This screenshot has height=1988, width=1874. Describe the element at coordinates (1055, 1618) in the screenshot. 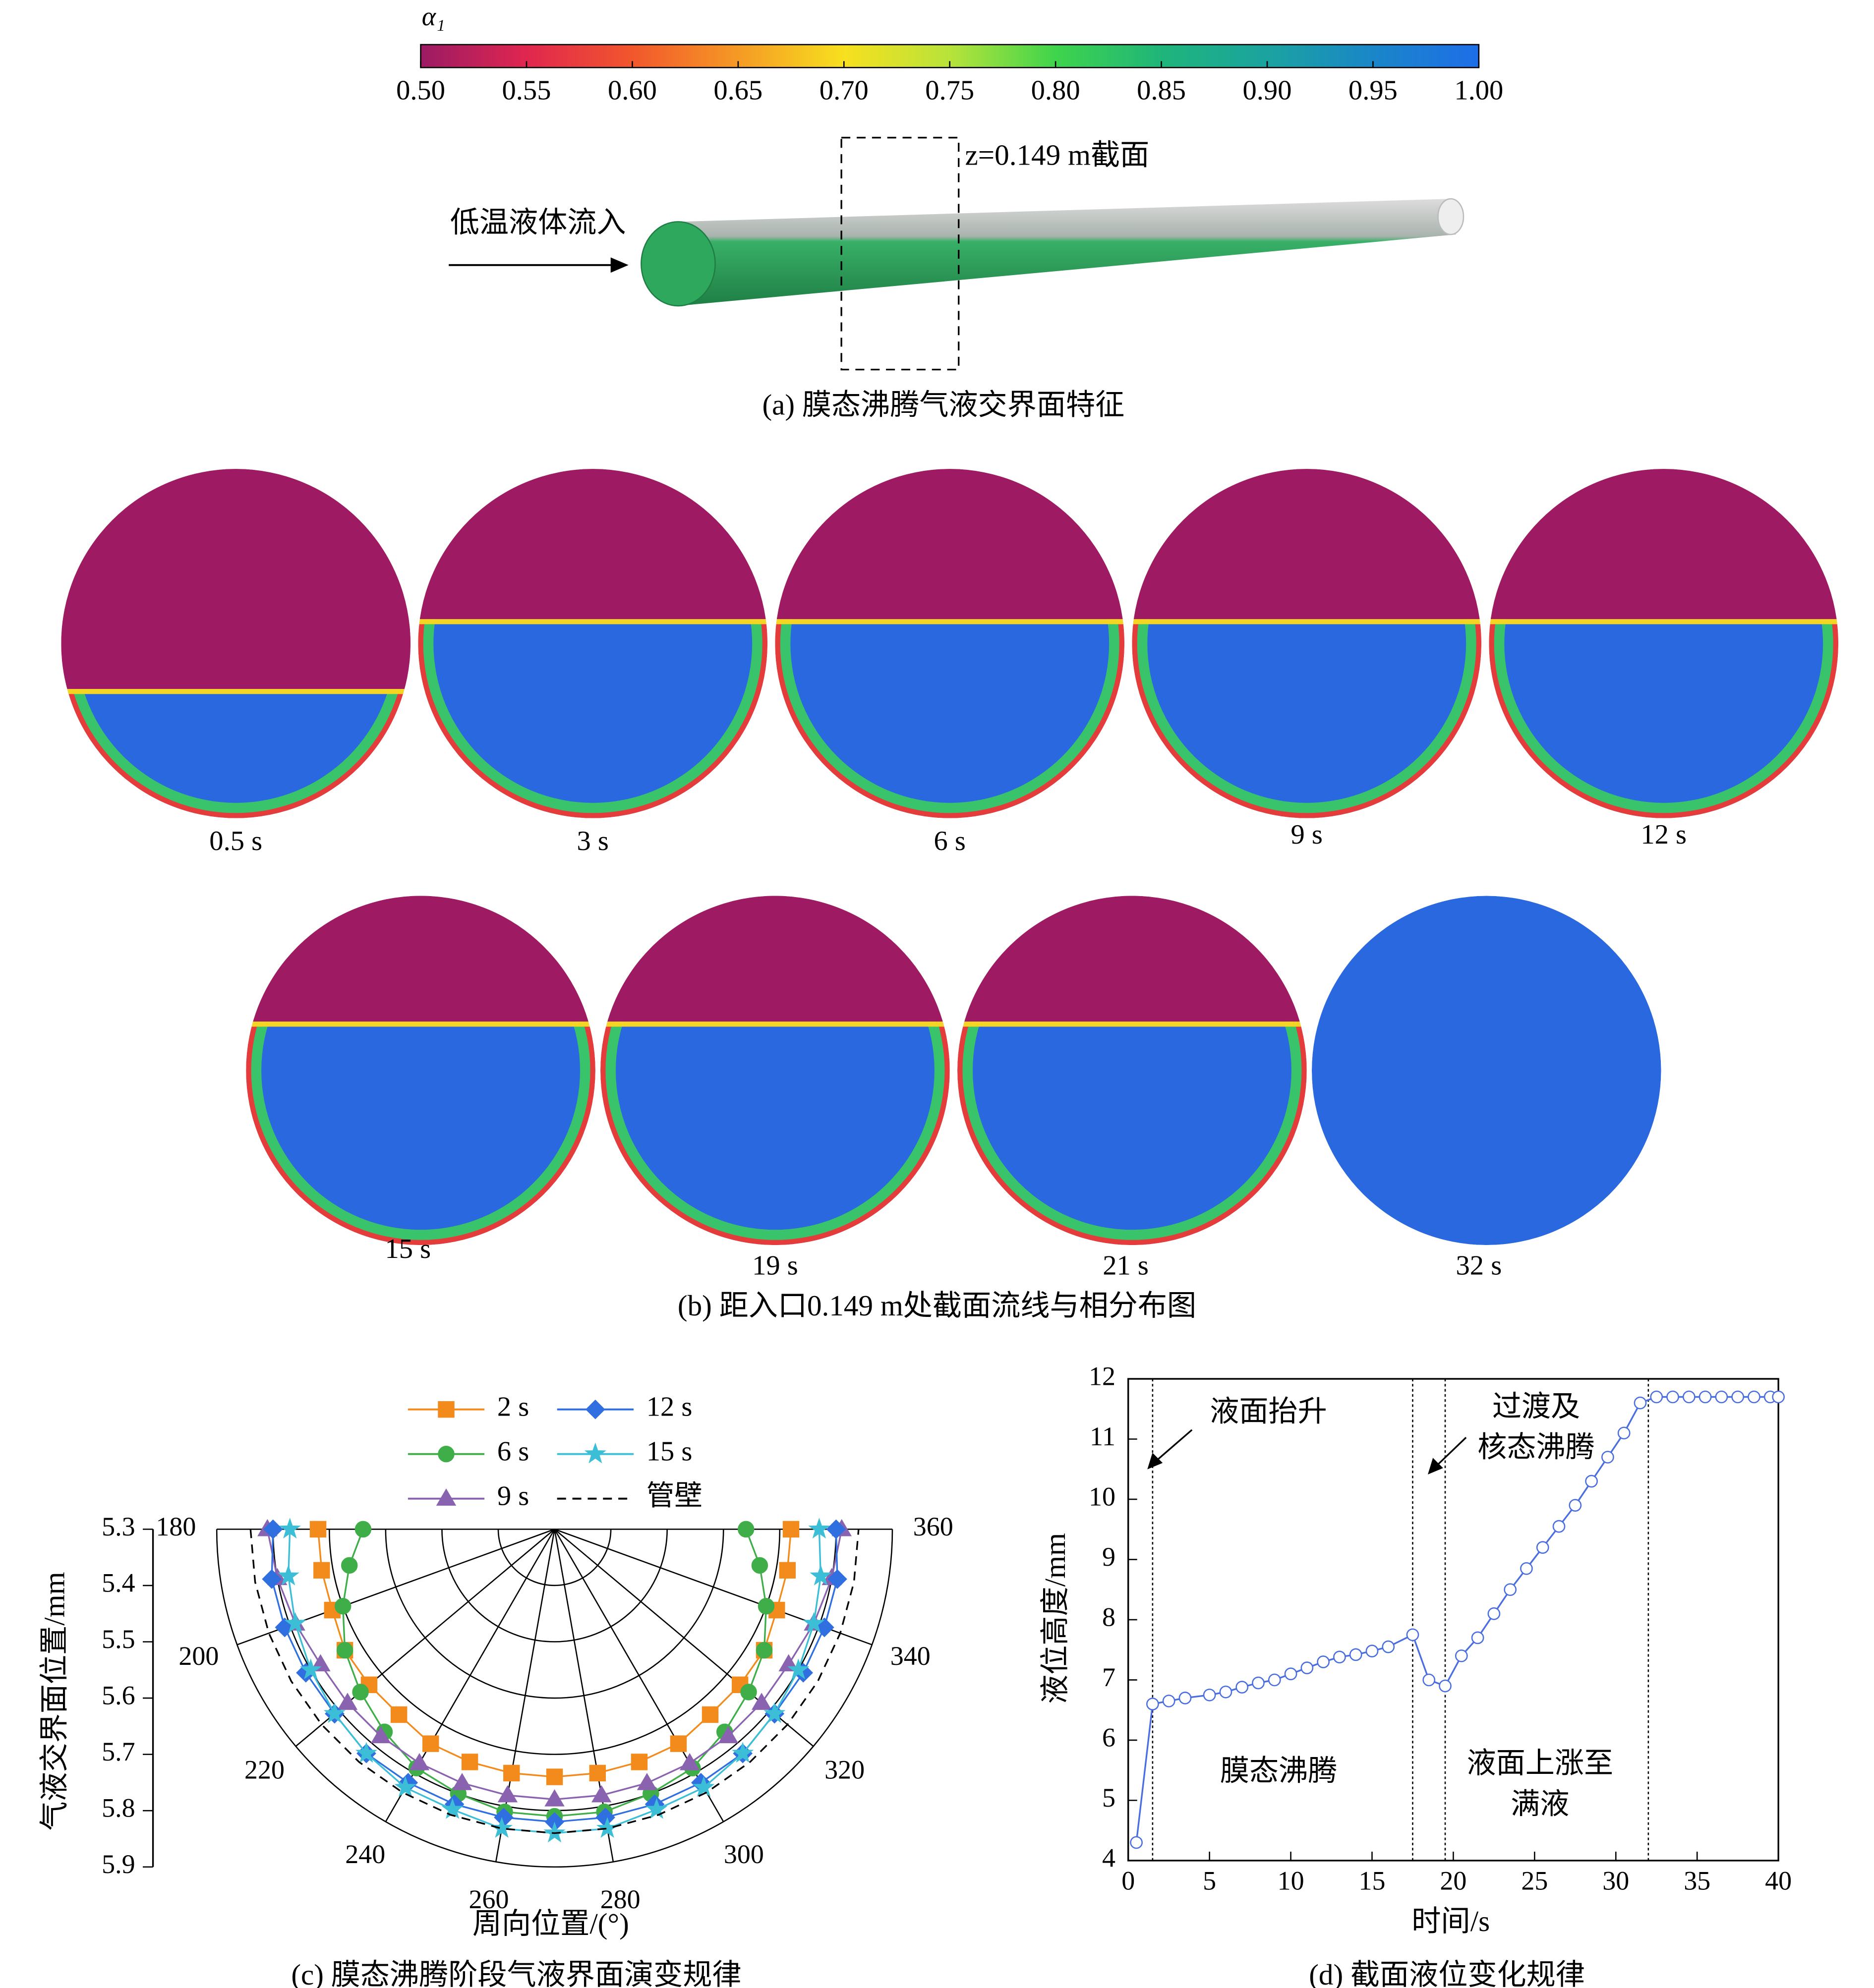

I see `y-axis-title: 液位高度/mm` at that location.